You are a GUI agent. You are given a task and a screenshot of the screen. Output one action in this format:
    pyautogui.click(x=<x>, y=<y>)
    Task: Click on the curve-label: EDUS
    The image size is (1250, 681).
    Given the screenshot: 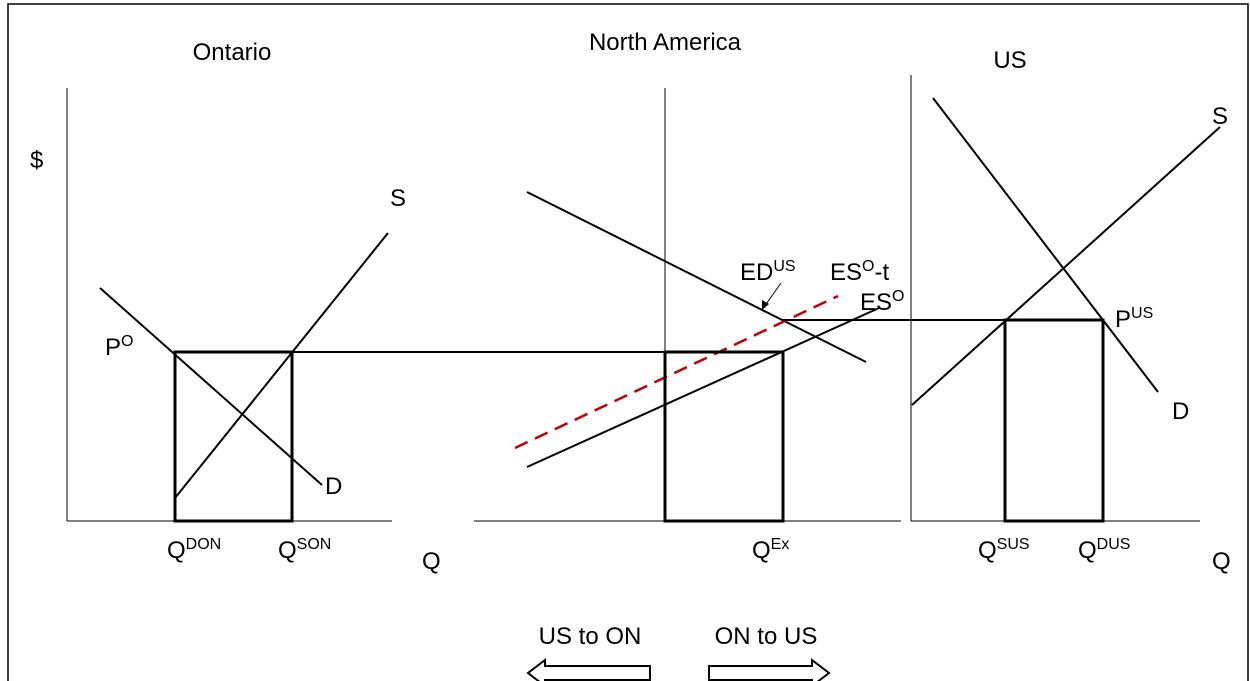 What is the action you would take?
    pyautogui.click(x=768, y=272)
    